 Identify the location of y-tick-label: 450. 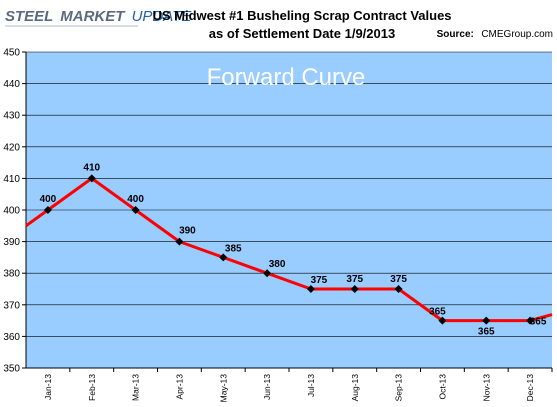
(11, 53).